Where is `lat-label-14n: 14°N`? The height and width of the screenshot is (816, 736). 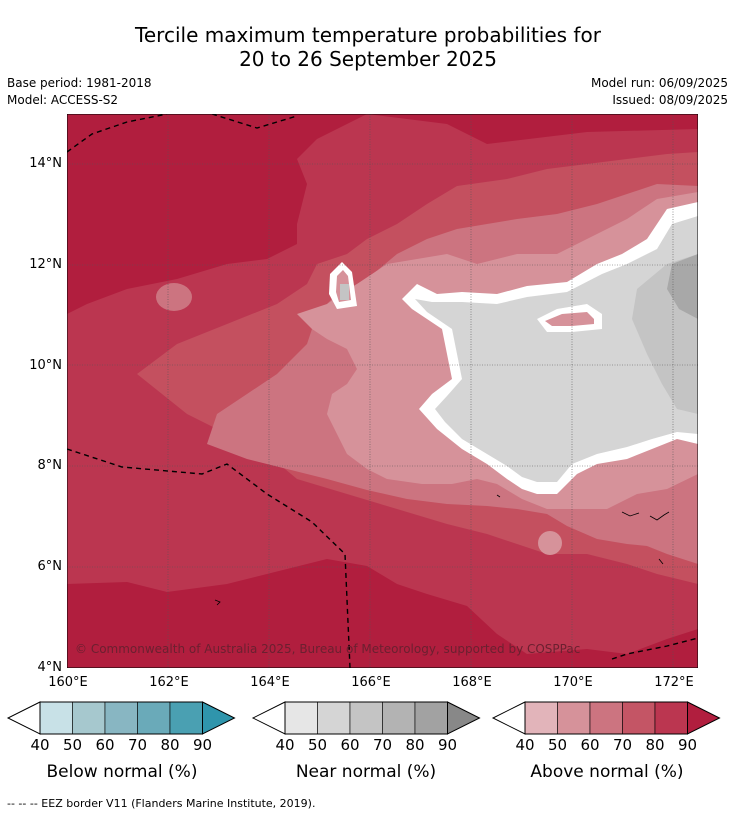 lat-label-14n: 14°N is located at coordinates (45, 163).